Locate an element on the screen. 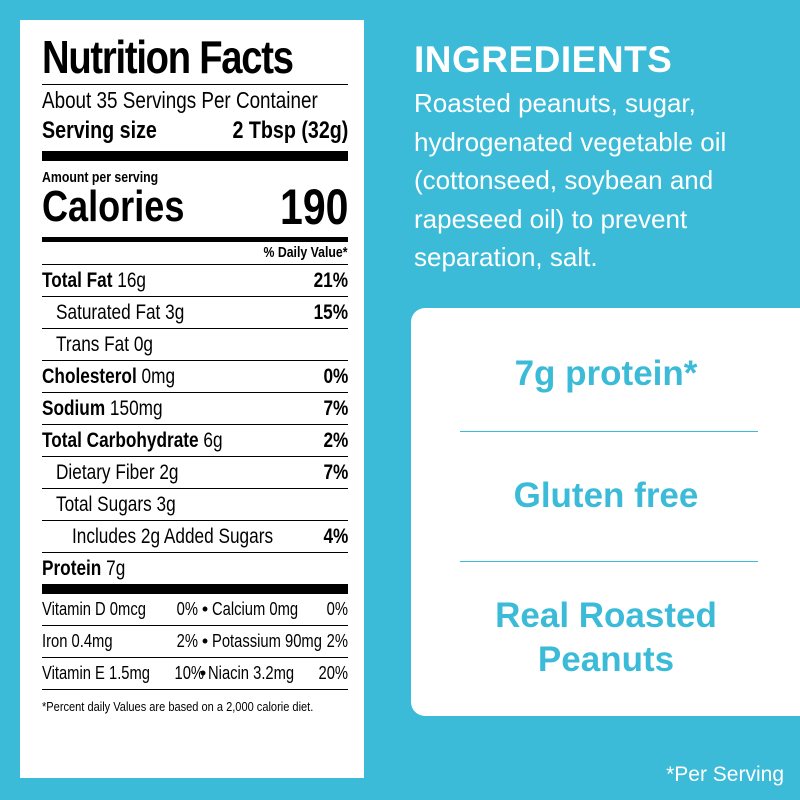  serving-size-row: Serving size 2 Tbsp (32g) is located at coordinates (195, 131).